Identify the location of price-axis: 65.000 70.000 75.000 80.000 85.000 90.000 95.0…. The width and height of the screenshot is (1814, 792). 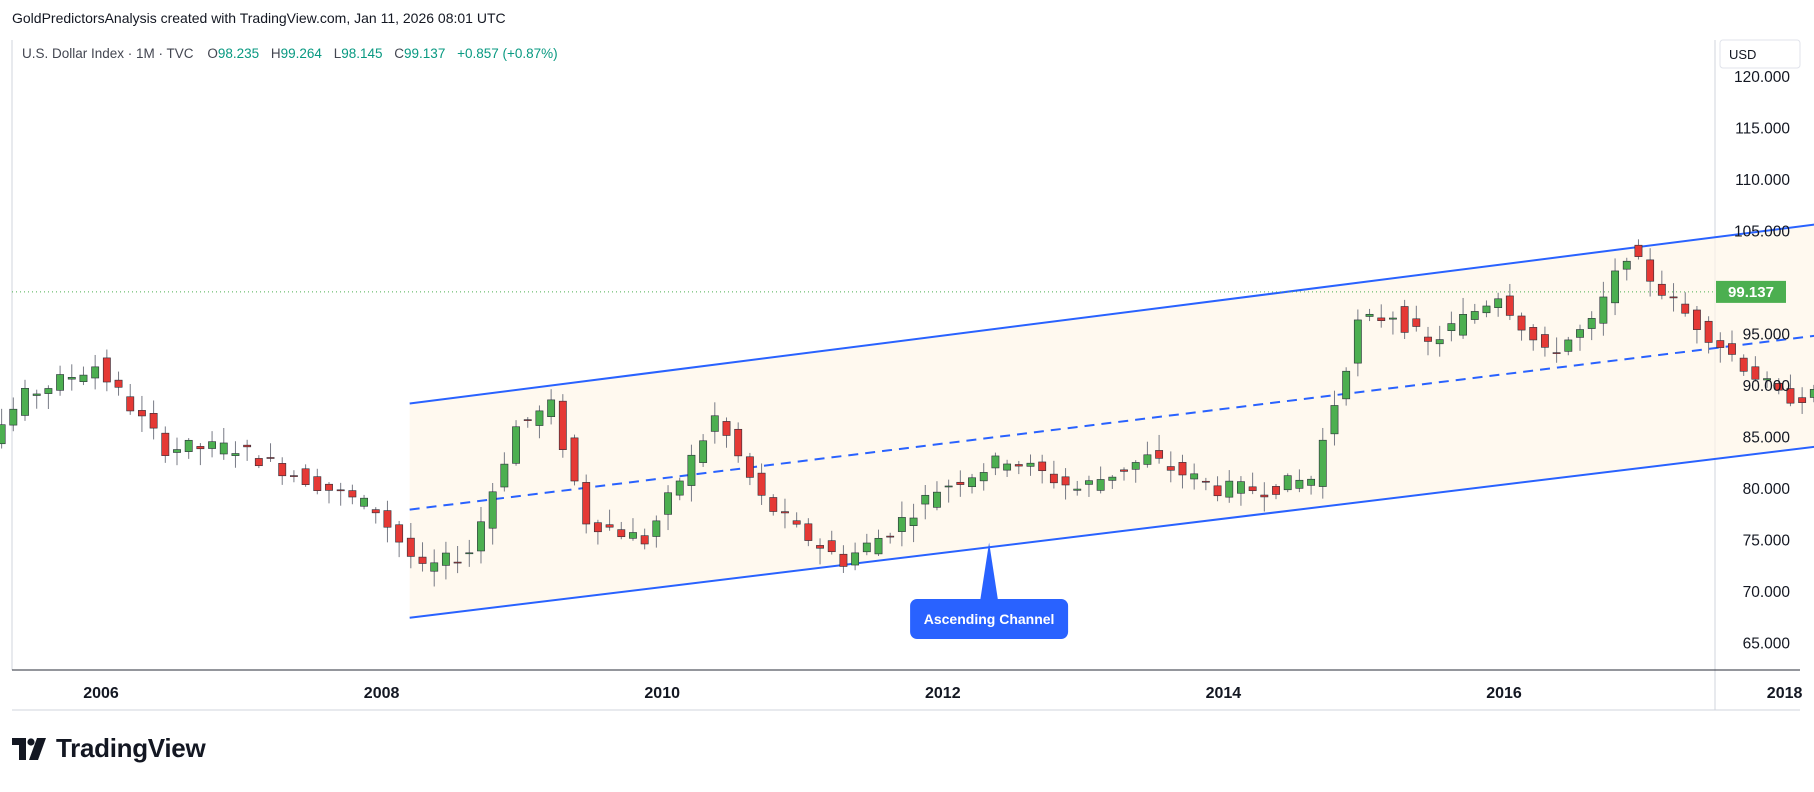
(1762, 361).